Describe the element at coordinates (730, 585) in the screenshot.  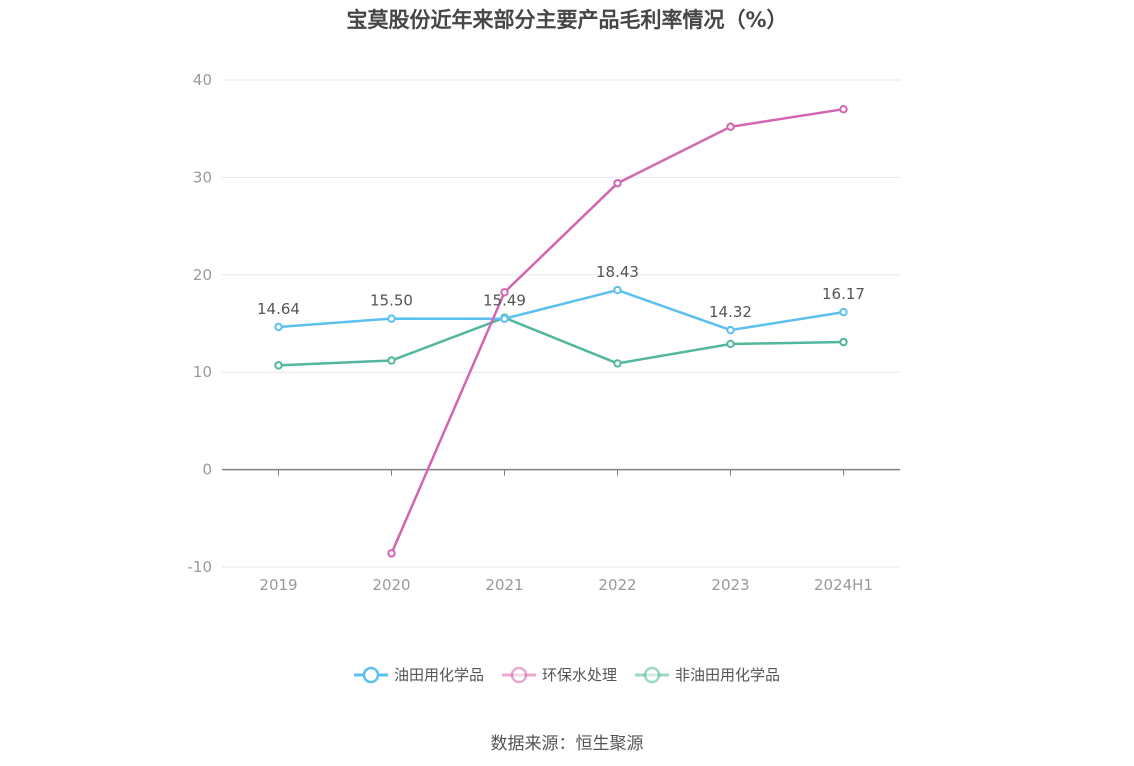
I see `x-tick-label: 2023` at that location.